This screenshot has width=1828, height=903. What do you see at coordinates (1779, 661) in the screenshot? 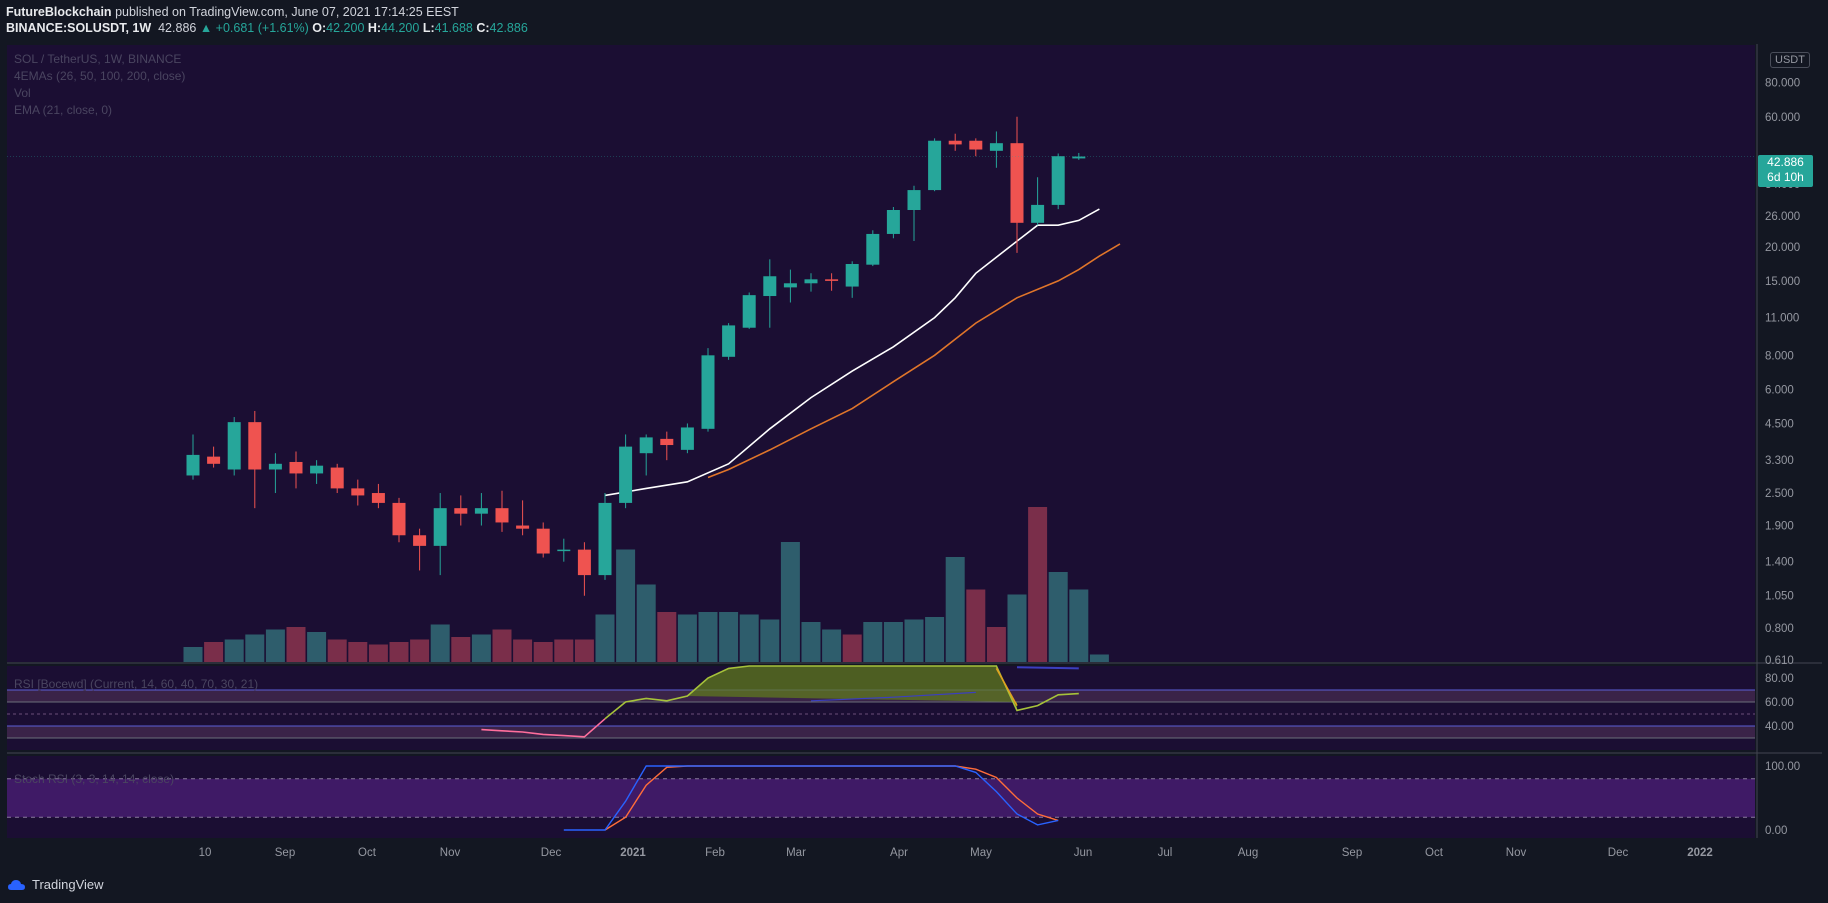
I see `price-tick-label: 0.610` at bounding box center [1779, 661].